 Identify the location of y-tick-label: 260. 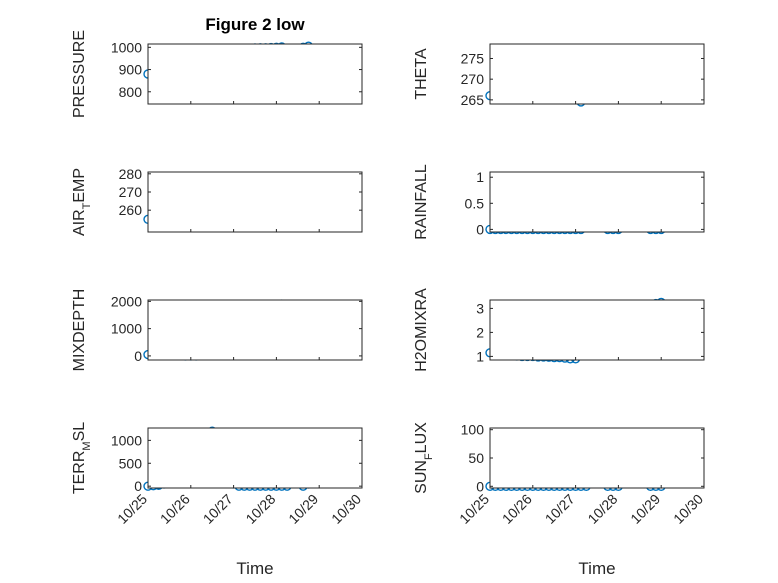
(131, 210).